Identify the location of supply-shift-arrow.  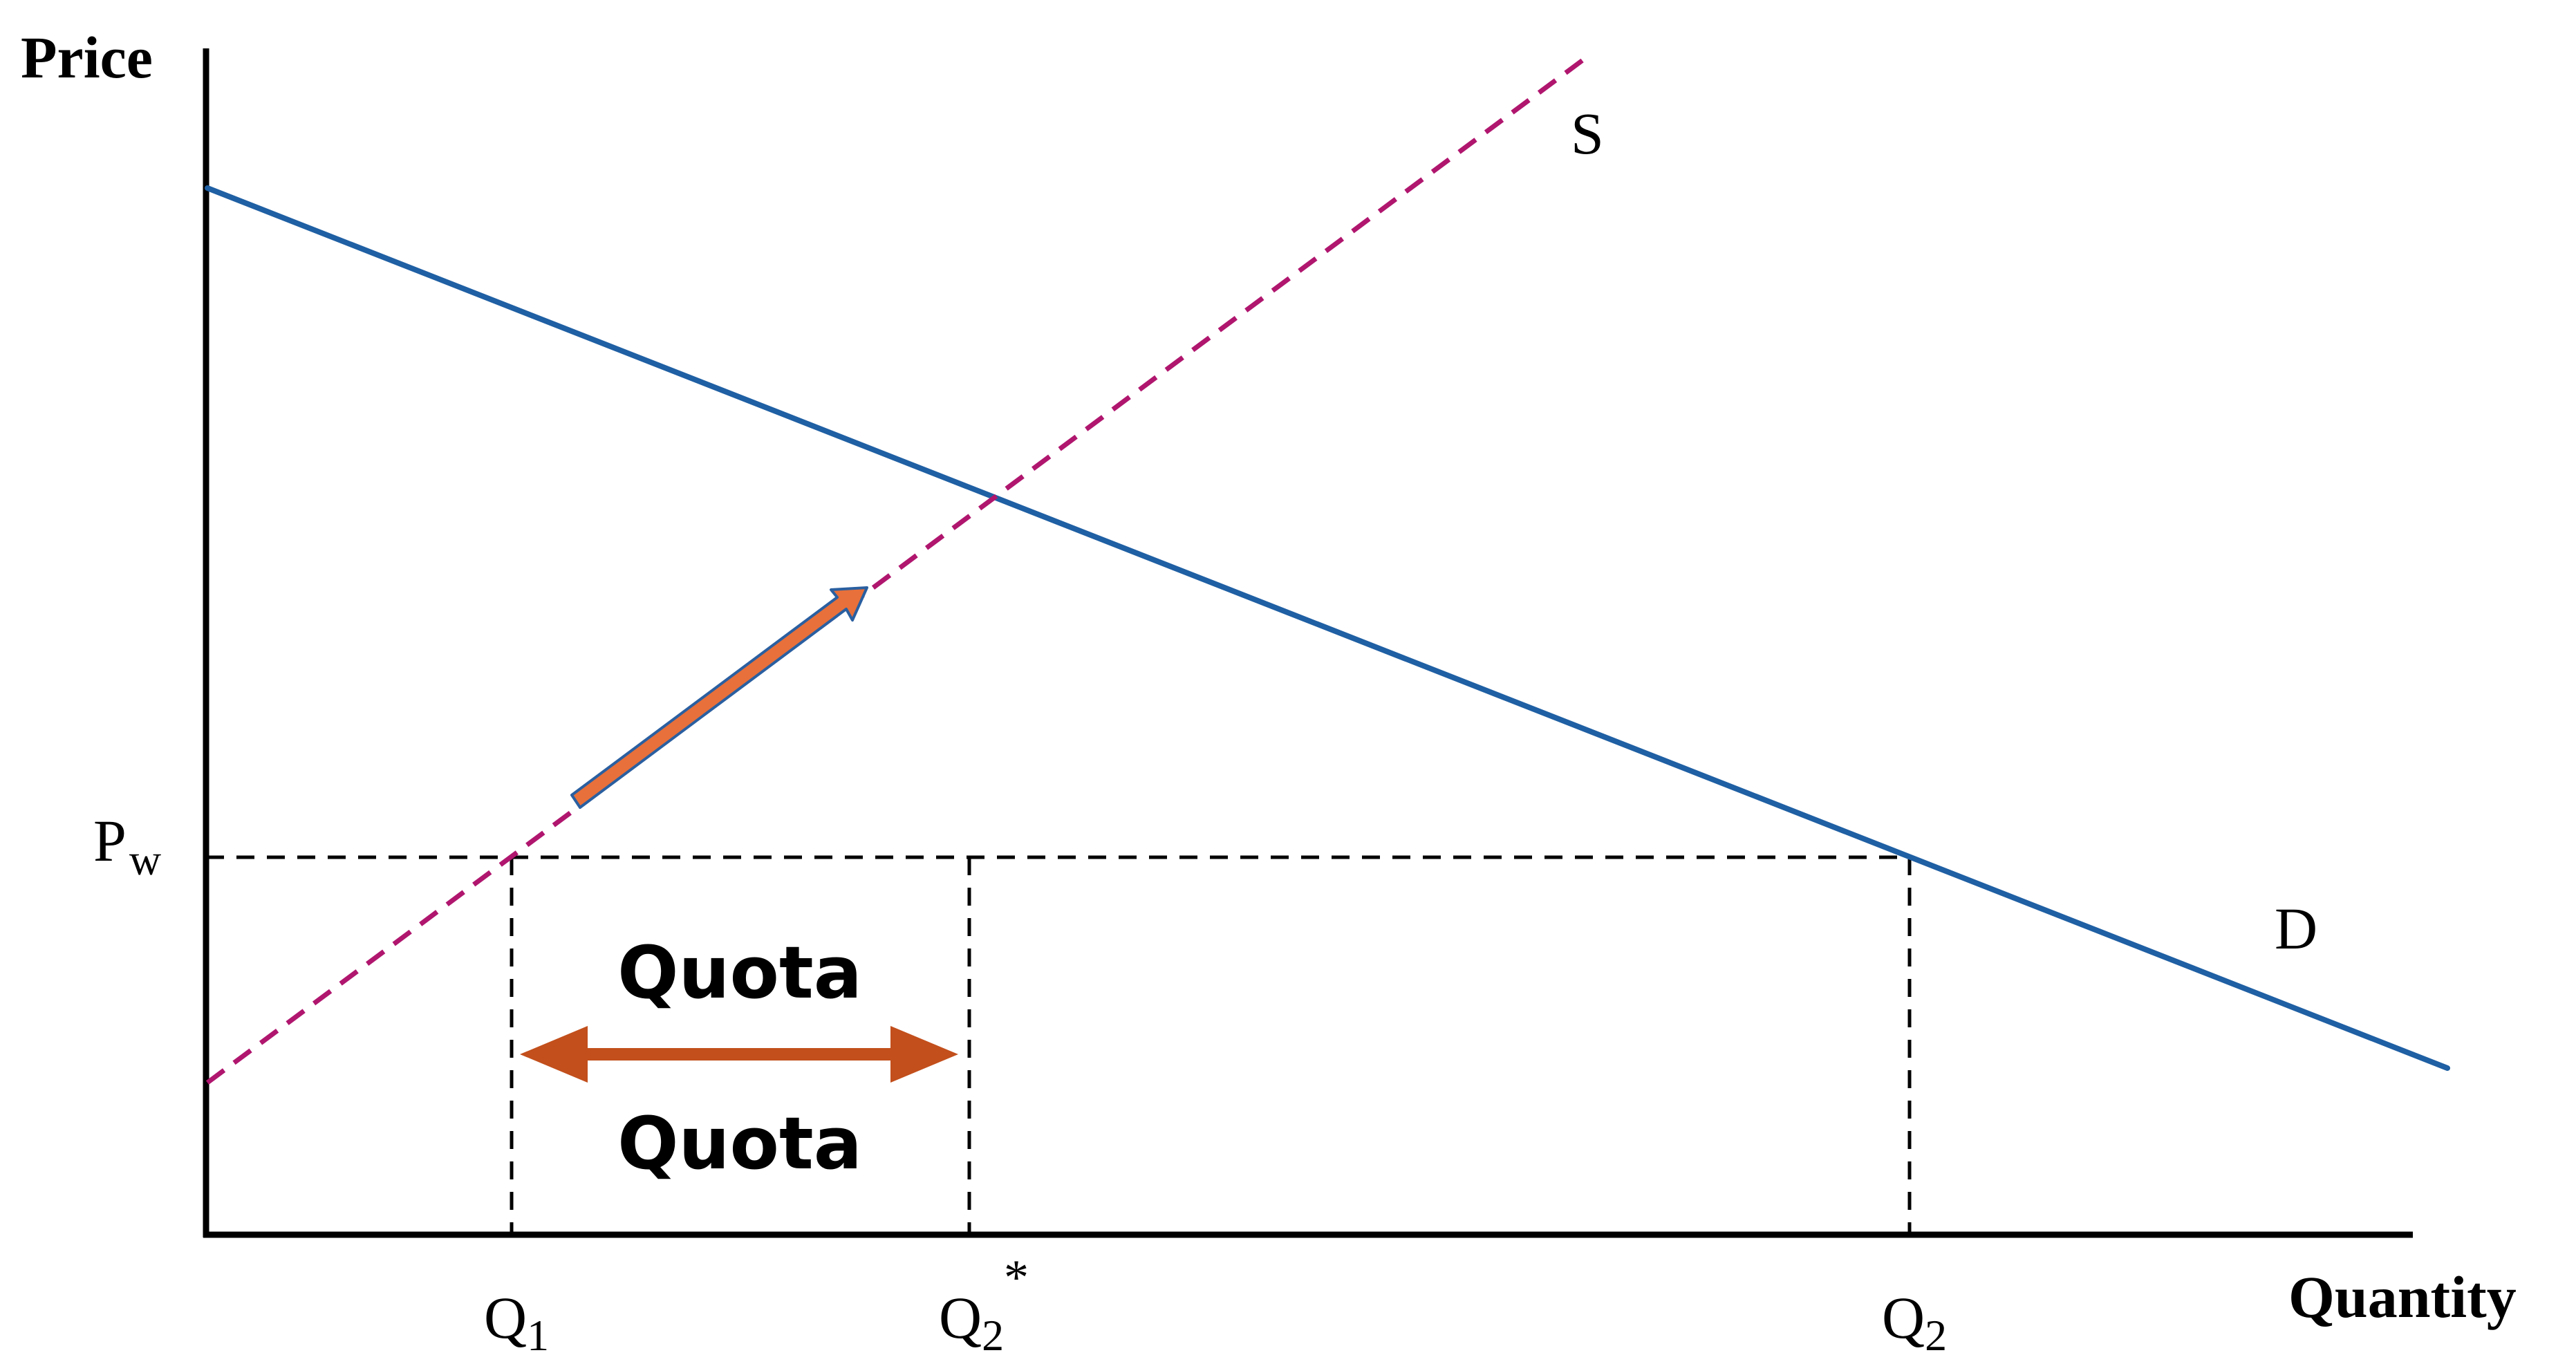
(719, 697).